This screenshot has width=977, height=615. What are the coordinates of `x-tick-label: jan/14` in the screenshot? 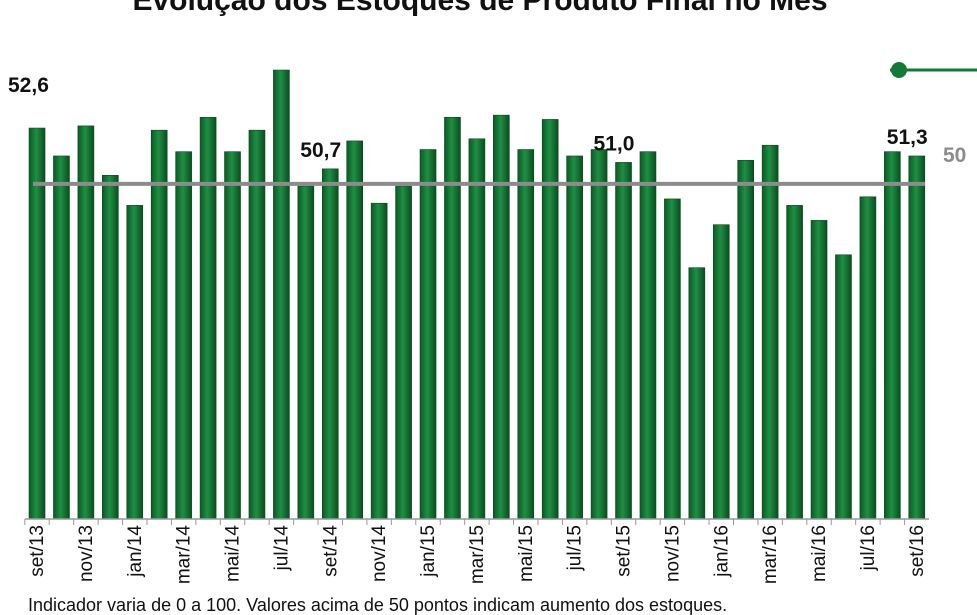 It's located at (135, 551).